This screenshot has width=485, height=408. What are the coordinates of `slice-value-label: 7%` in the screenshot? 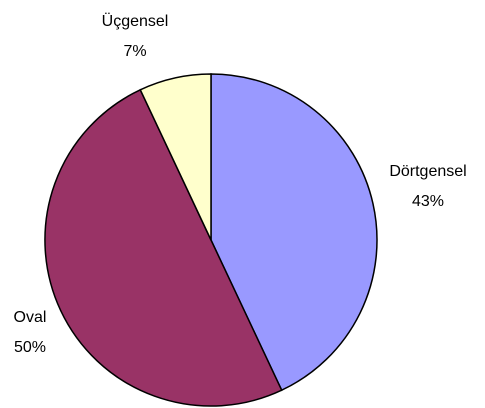 It's located at (134, 51).